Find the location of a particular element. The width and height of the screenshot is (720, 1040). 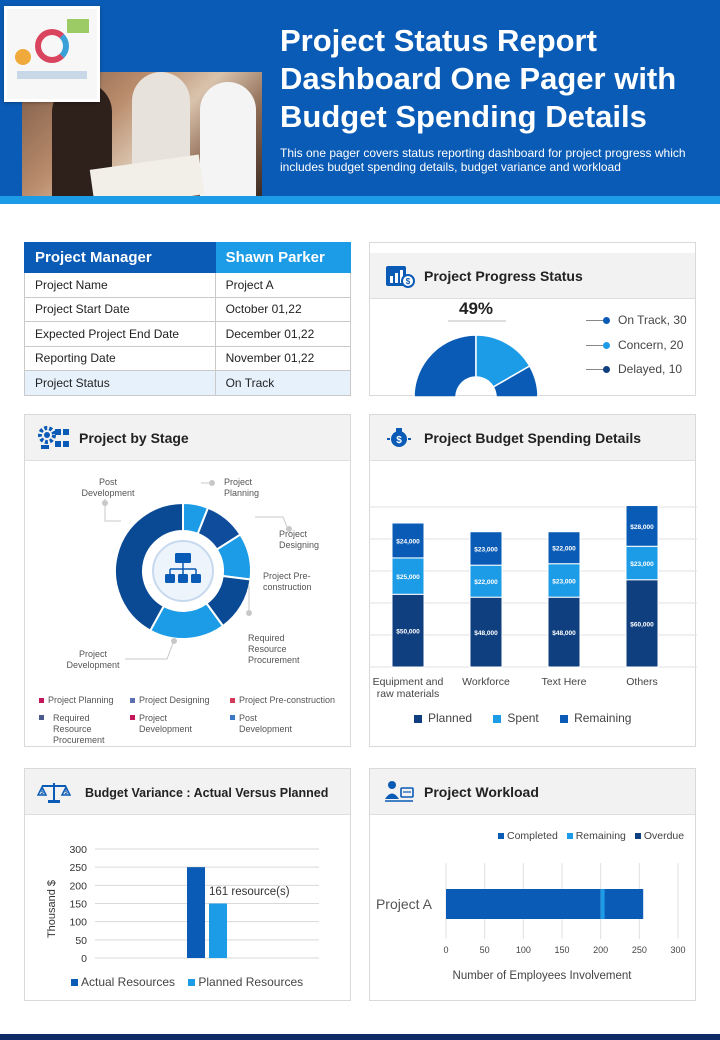

table-row: Reporting Date November 01,22 is located at coordinates (188, 358).